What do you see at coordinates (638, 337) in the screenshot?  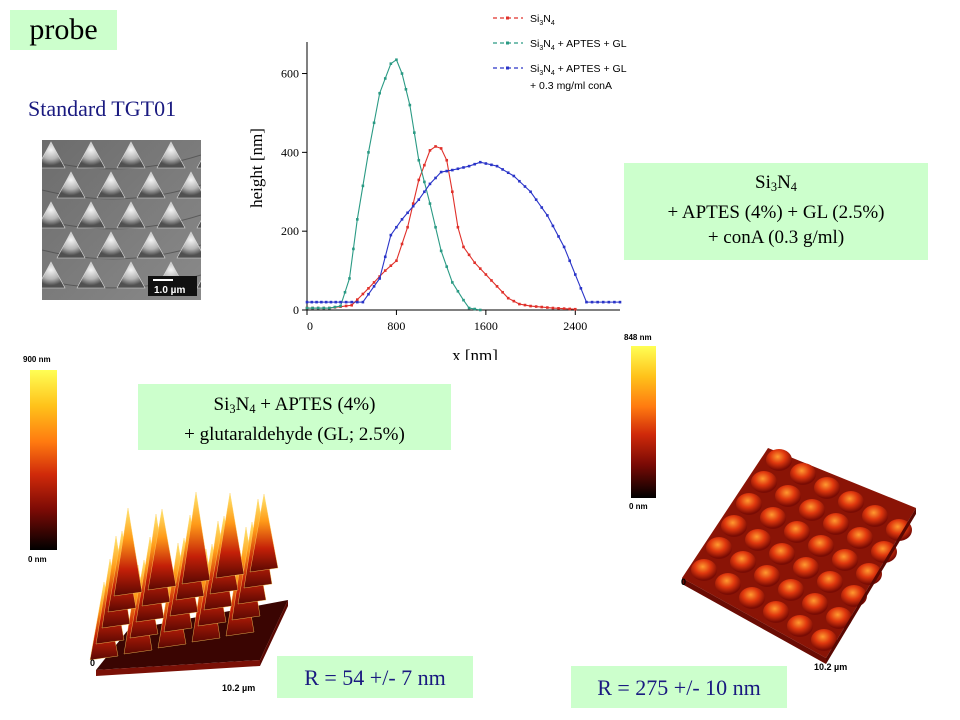 I see `right-colorbar-top-label: 848 nm` at bounding box center [638, 337].